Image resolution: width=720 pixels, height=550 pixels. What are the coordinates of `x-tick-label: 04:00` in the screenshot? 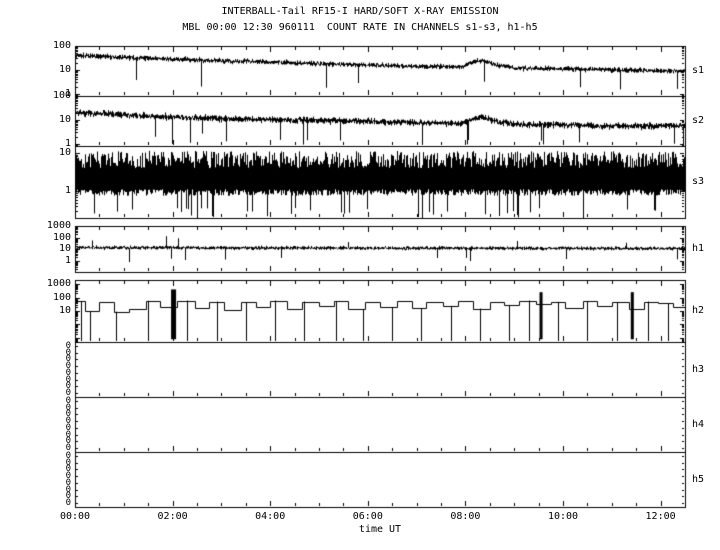 It's located at (270, 516).